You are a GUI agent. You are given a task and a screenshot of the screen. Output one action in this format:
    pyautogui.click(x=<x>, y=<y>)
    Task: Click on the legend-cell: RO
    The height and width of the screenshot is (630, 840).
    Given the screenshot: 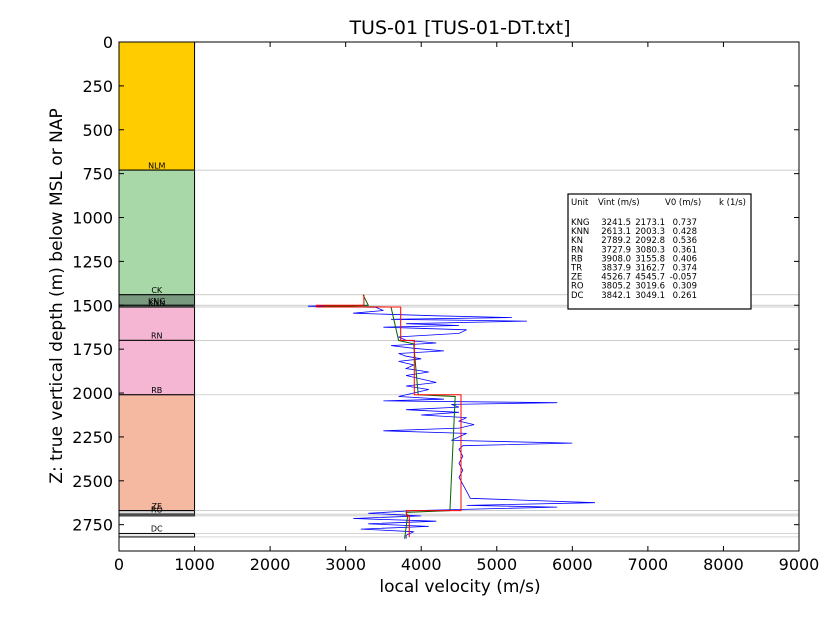 What is the action you would take?
    pyautogui.click(x=577, y=287)
    